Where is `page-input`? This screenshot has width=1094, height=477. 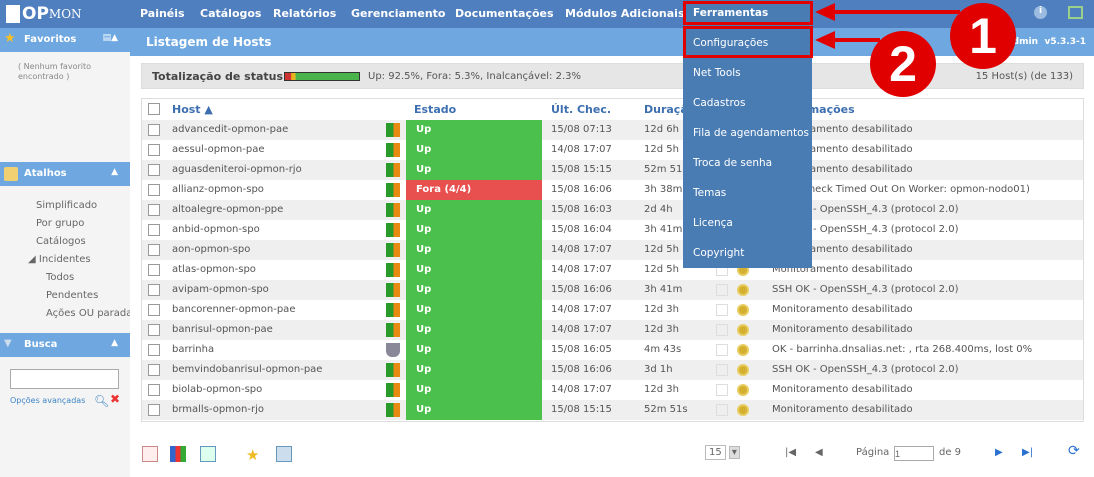 page-input is located at coordinates (914, 453).